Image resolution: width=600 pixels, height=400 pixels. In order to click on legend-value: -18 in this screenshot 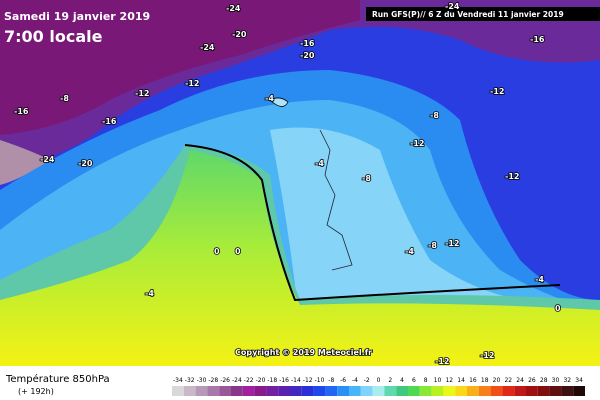, I will do `click(272, 380)`.